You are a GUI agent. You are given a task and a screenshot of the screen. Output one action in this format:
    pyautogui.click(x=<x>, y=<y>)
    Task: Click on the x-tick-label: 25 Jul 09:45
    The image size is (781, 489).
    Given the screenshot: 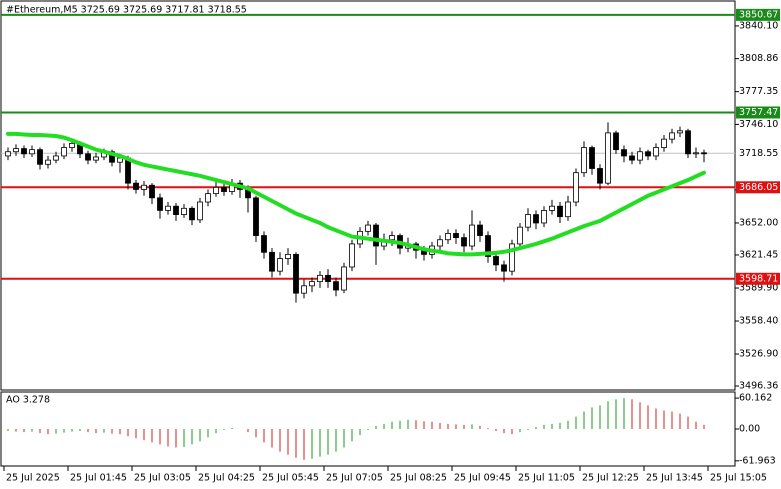 What is the action you would take?
    pyautogui.click(x=482, y=478)
    